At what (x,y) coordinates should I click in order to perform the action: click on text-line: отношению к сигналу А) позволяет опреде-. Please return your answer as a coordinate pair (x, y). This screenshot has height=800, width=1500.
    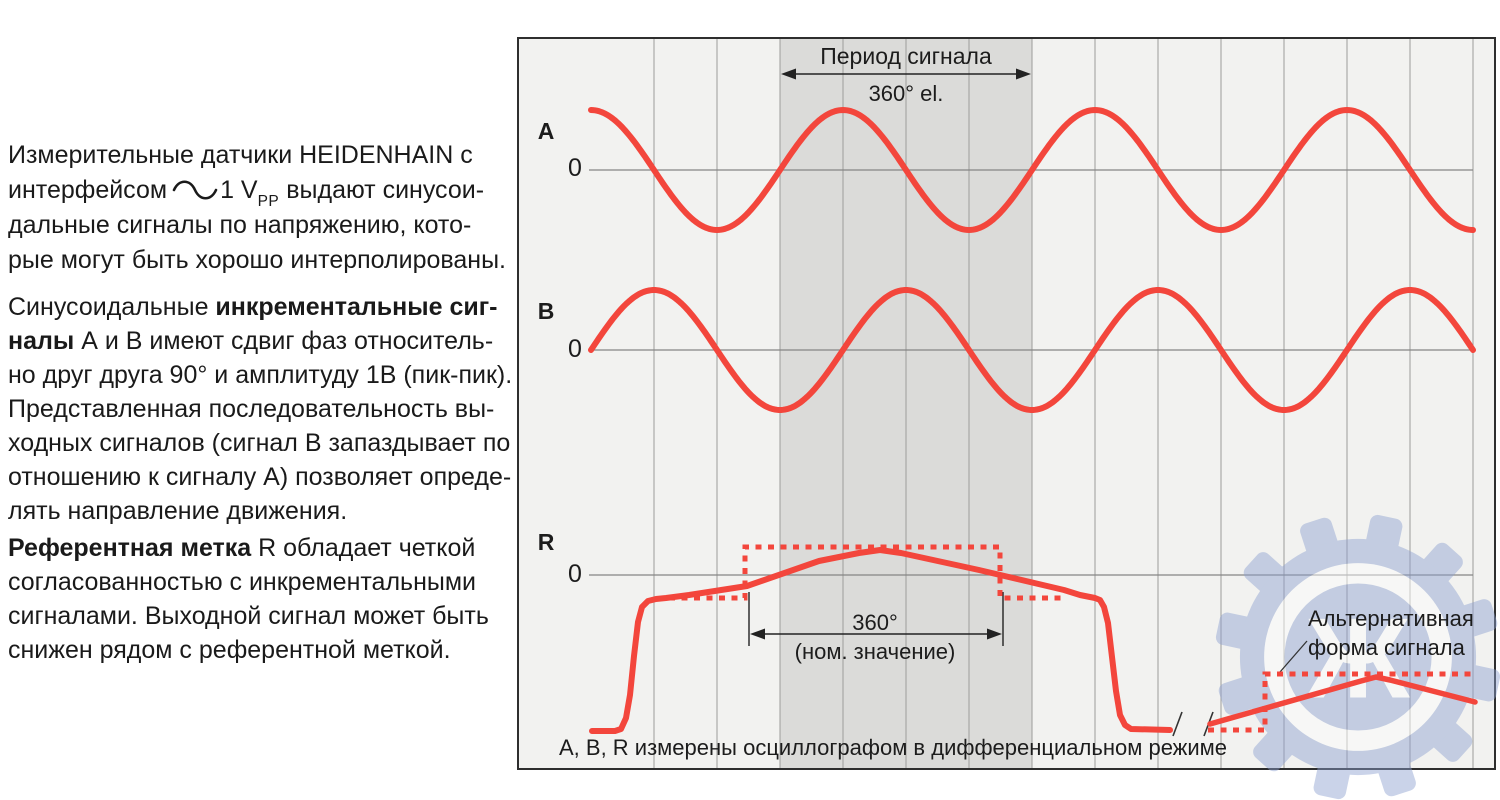
    Looking at the image, I should click on (260, 477).